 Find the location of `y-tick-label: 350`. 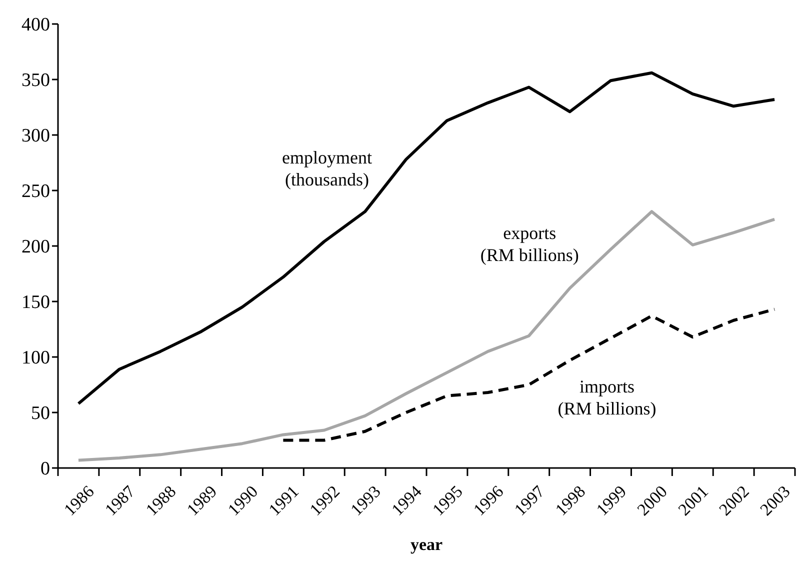

y-tick-label: 350 is located at coordinates (36, 81).